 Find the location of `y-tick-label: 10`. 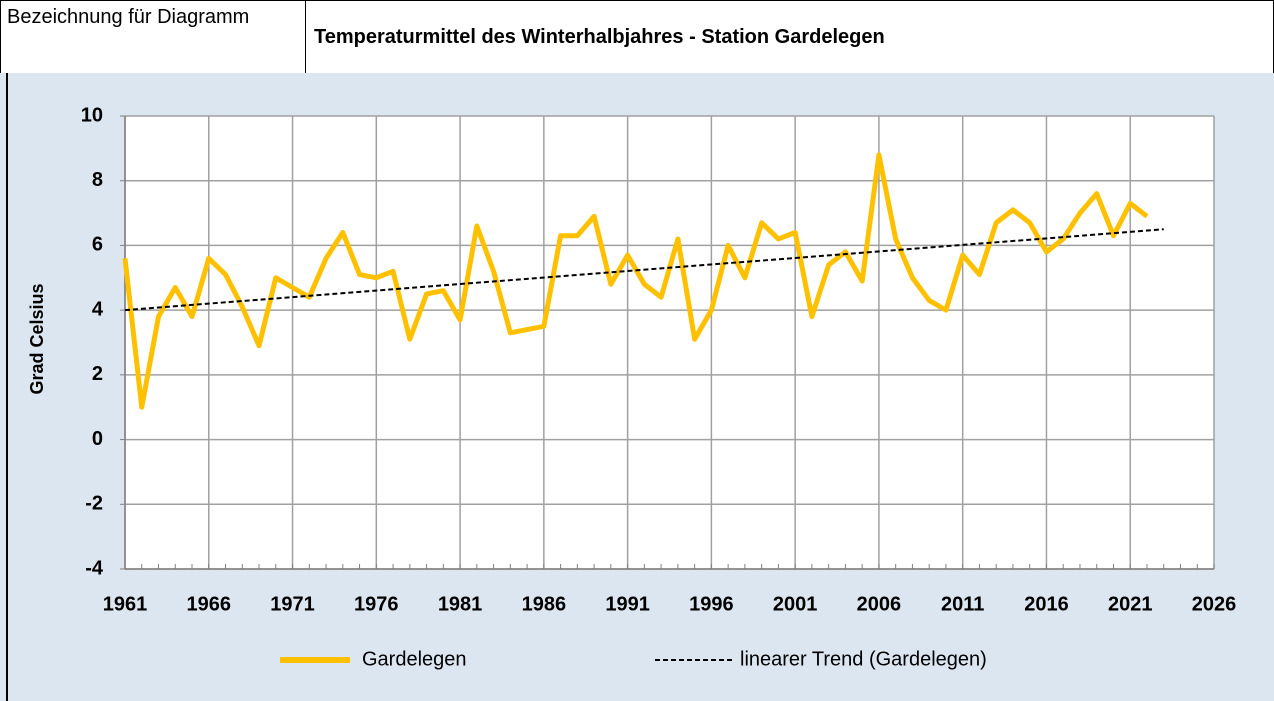

y-tick-label: 10 is located at coordinates (92, 115).